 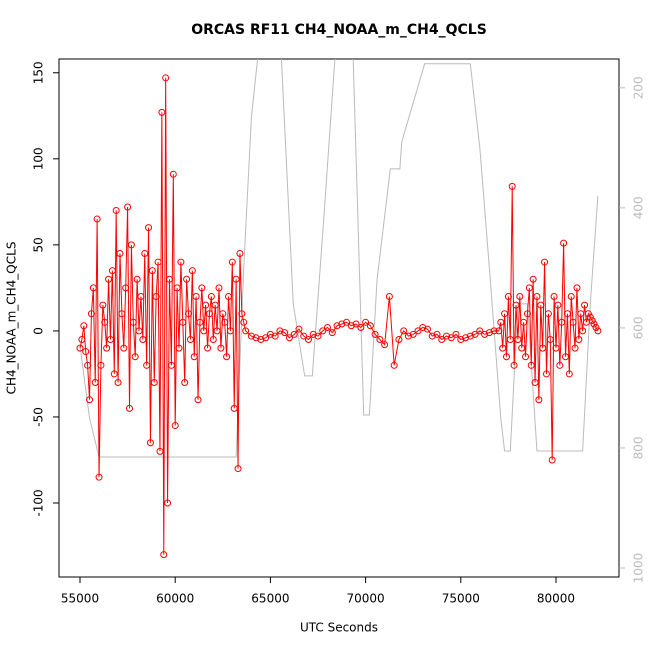 What do you see at coordinates (639, 447) in the screenshot?
I see `y2-tick-label: 800` at bounding box center [639, 447].